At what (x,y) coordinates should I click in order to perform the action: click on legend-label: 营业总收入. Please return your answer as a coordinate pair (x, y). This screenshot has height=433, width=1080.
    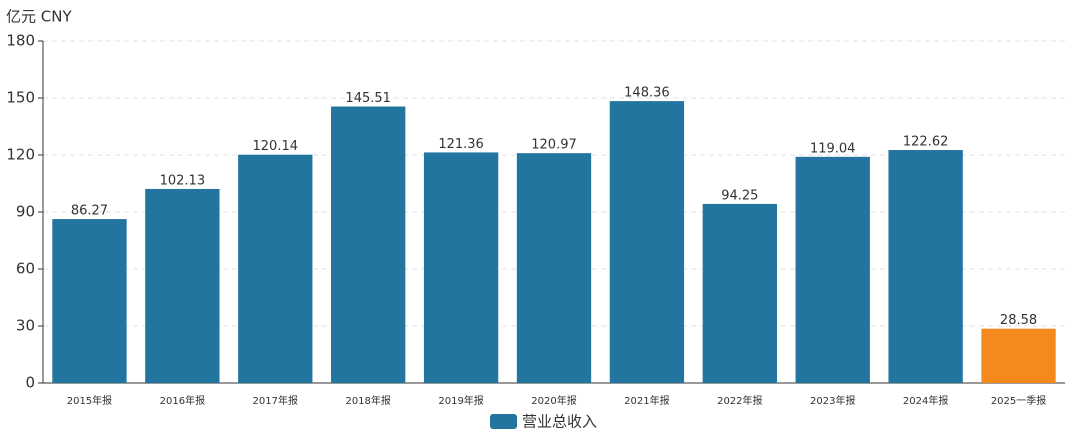
    Looking at the image, I should click on (559, 422).